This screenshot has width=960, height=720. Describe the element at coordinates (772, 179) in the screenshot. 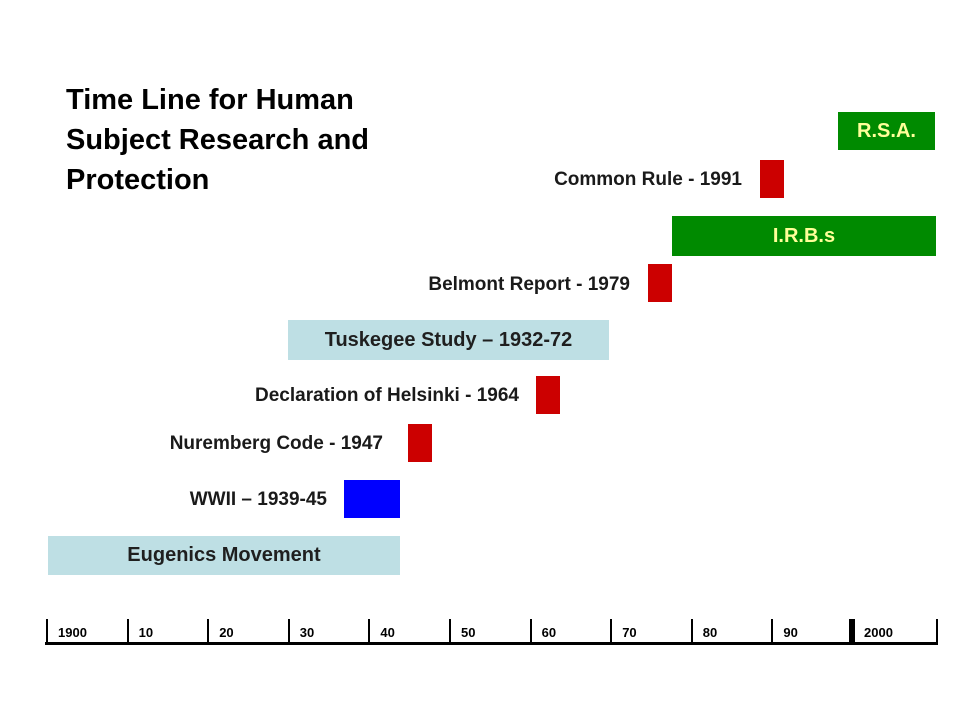

I see `common-rule-marker` at that location.